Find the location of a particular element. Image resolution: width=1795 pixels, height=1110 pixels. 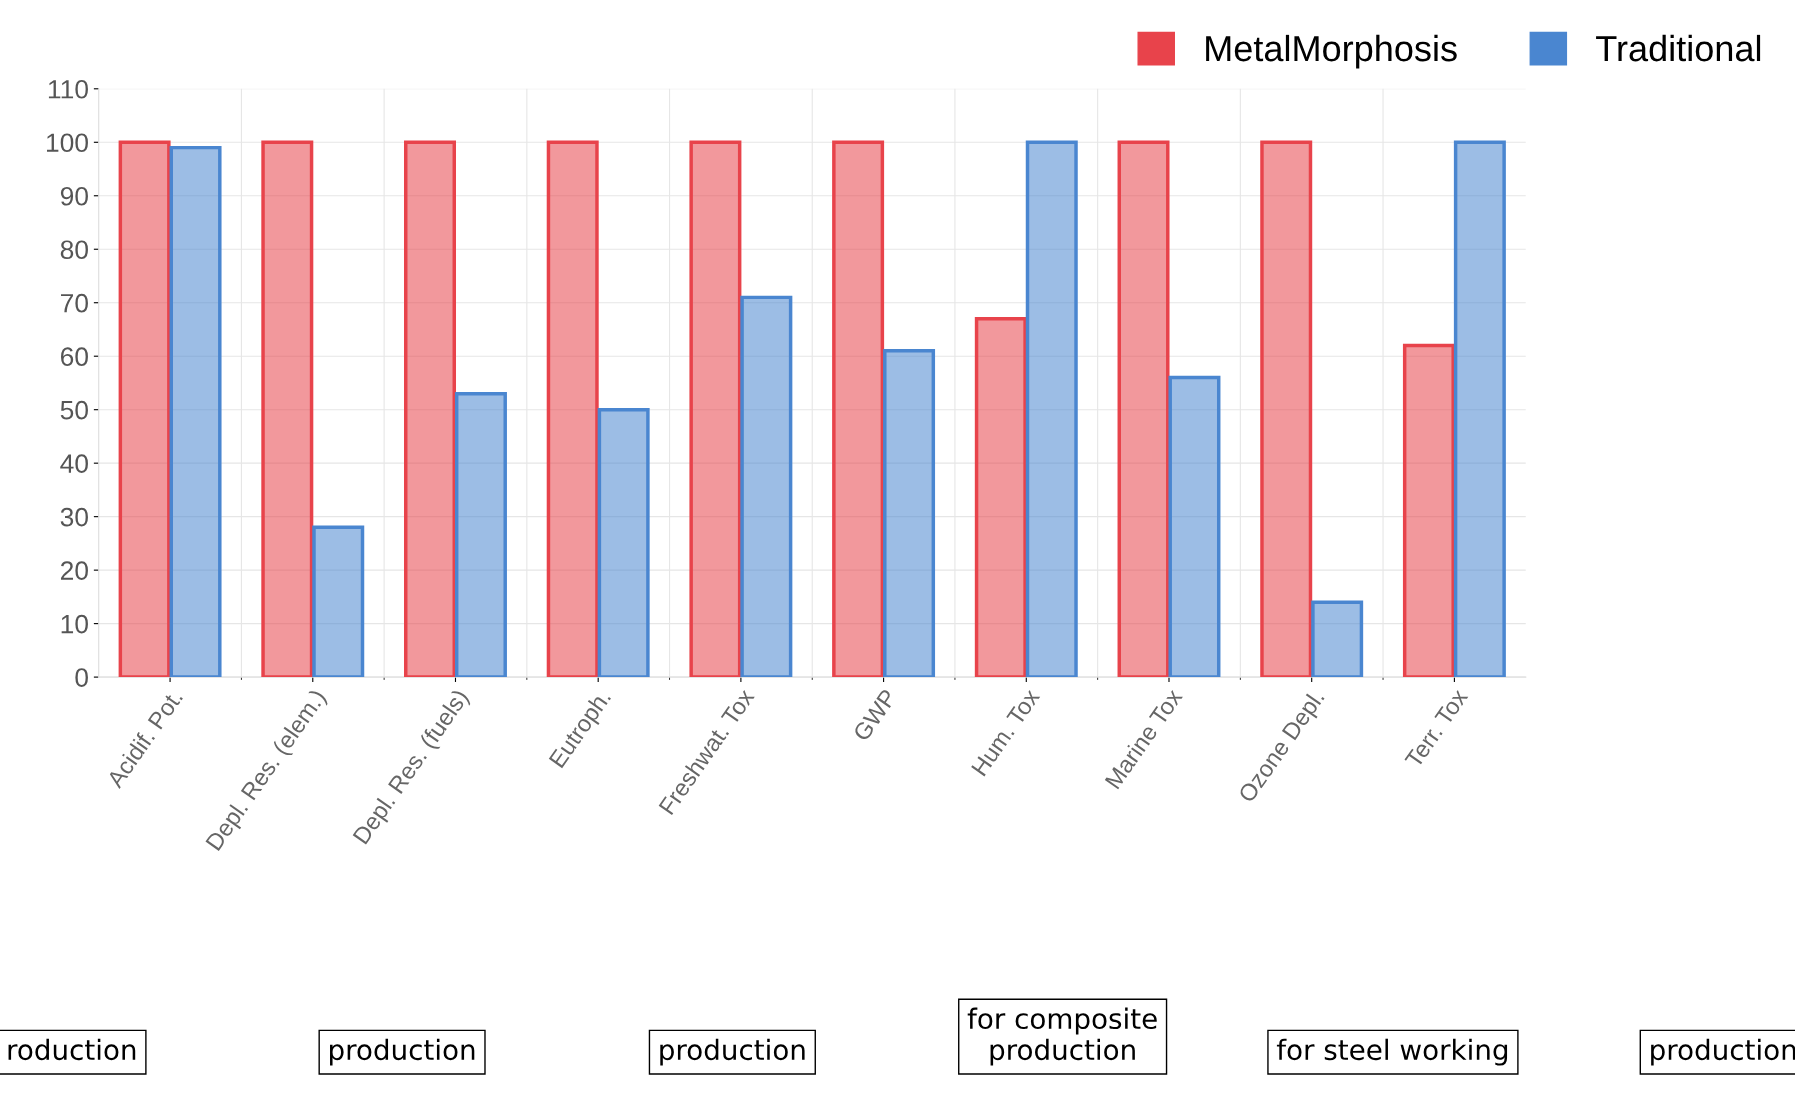

y-tick-label: 20 is located at coordinates (74, 570).